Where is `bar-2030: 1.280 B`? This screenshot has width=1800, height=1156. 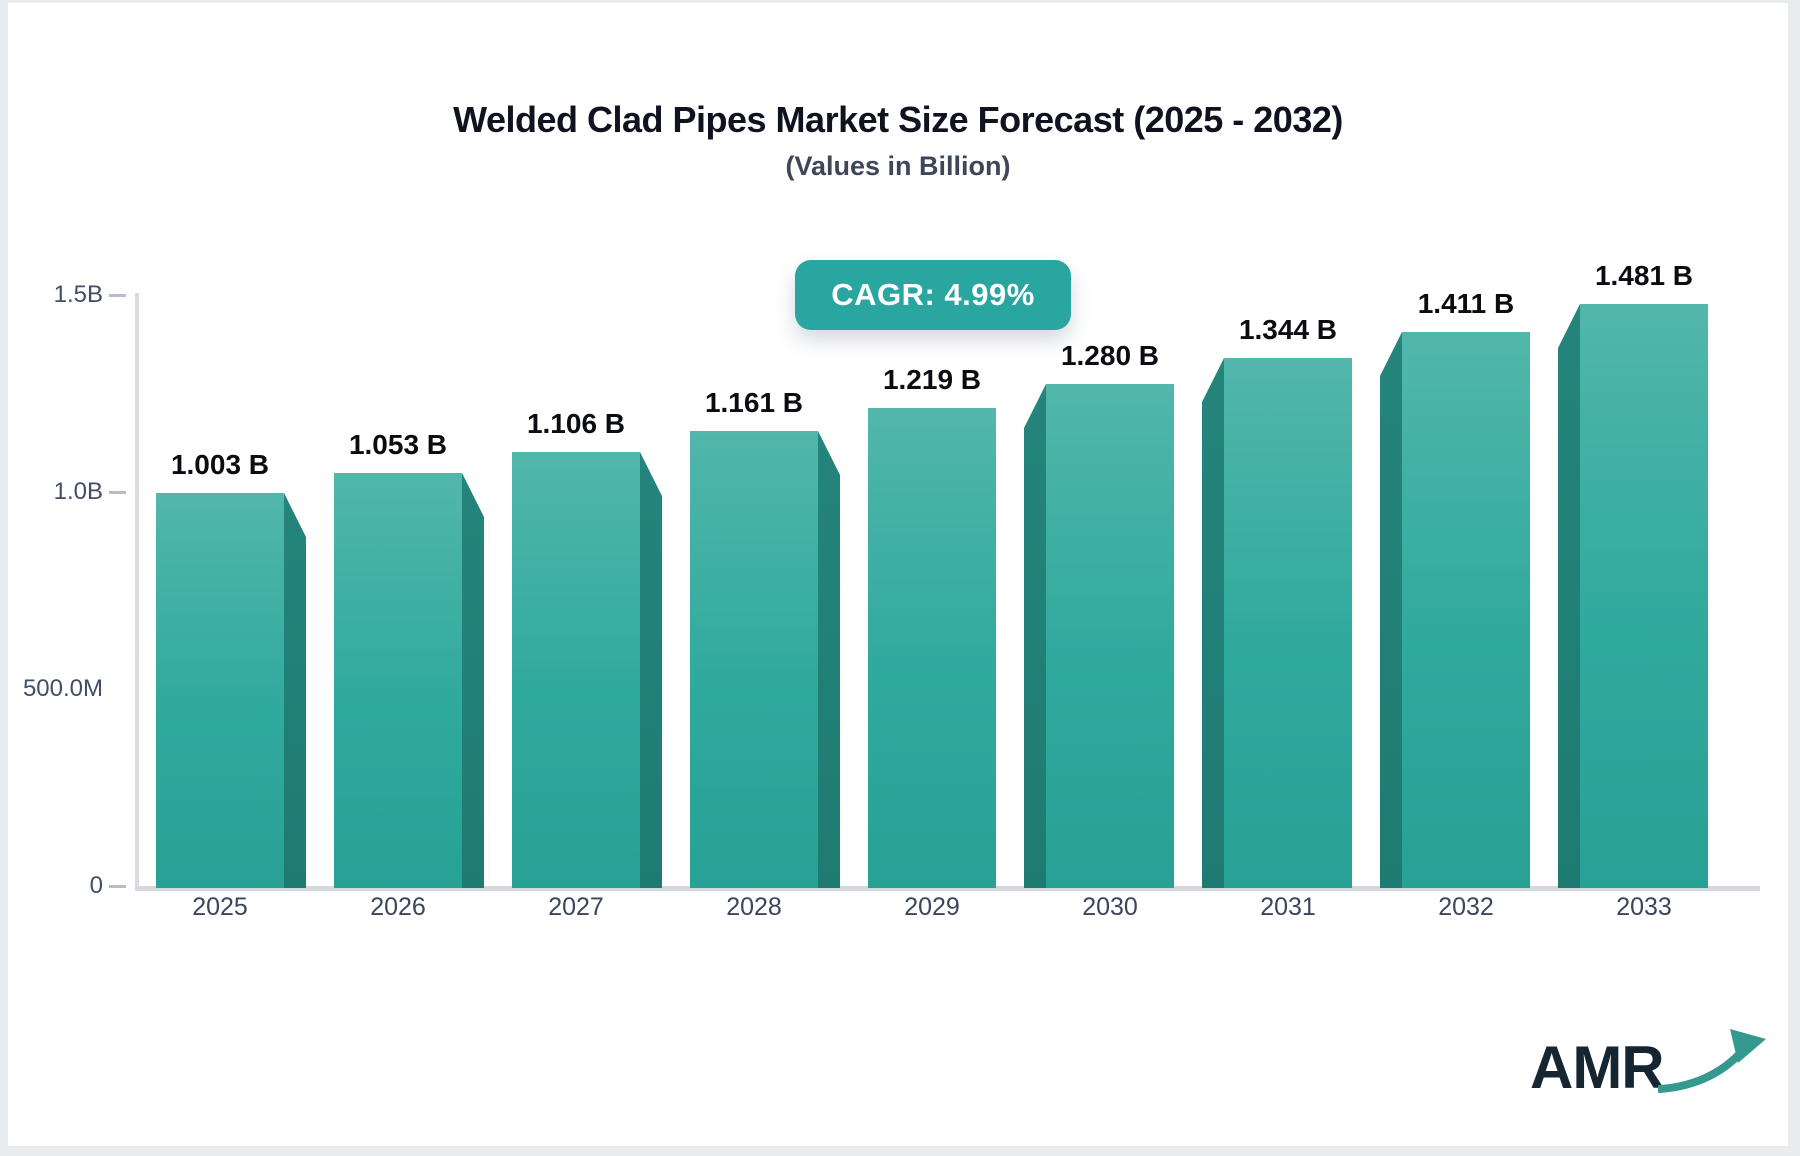
bar-2030: 1.280 B is located at coordinates (1110, 606).